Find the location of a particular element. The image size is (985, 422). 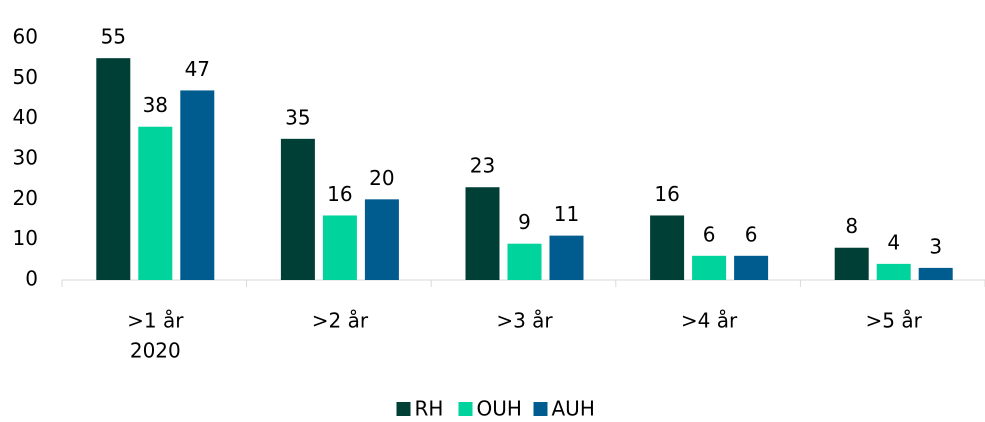

legend-label: AUH is located at coordinates (573, 409).